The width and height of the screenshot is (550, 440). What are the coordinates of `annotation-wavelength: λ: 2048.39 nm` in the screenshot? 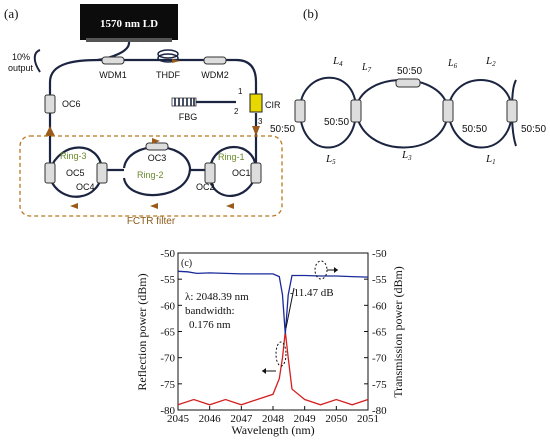 It's located at (217, 297).